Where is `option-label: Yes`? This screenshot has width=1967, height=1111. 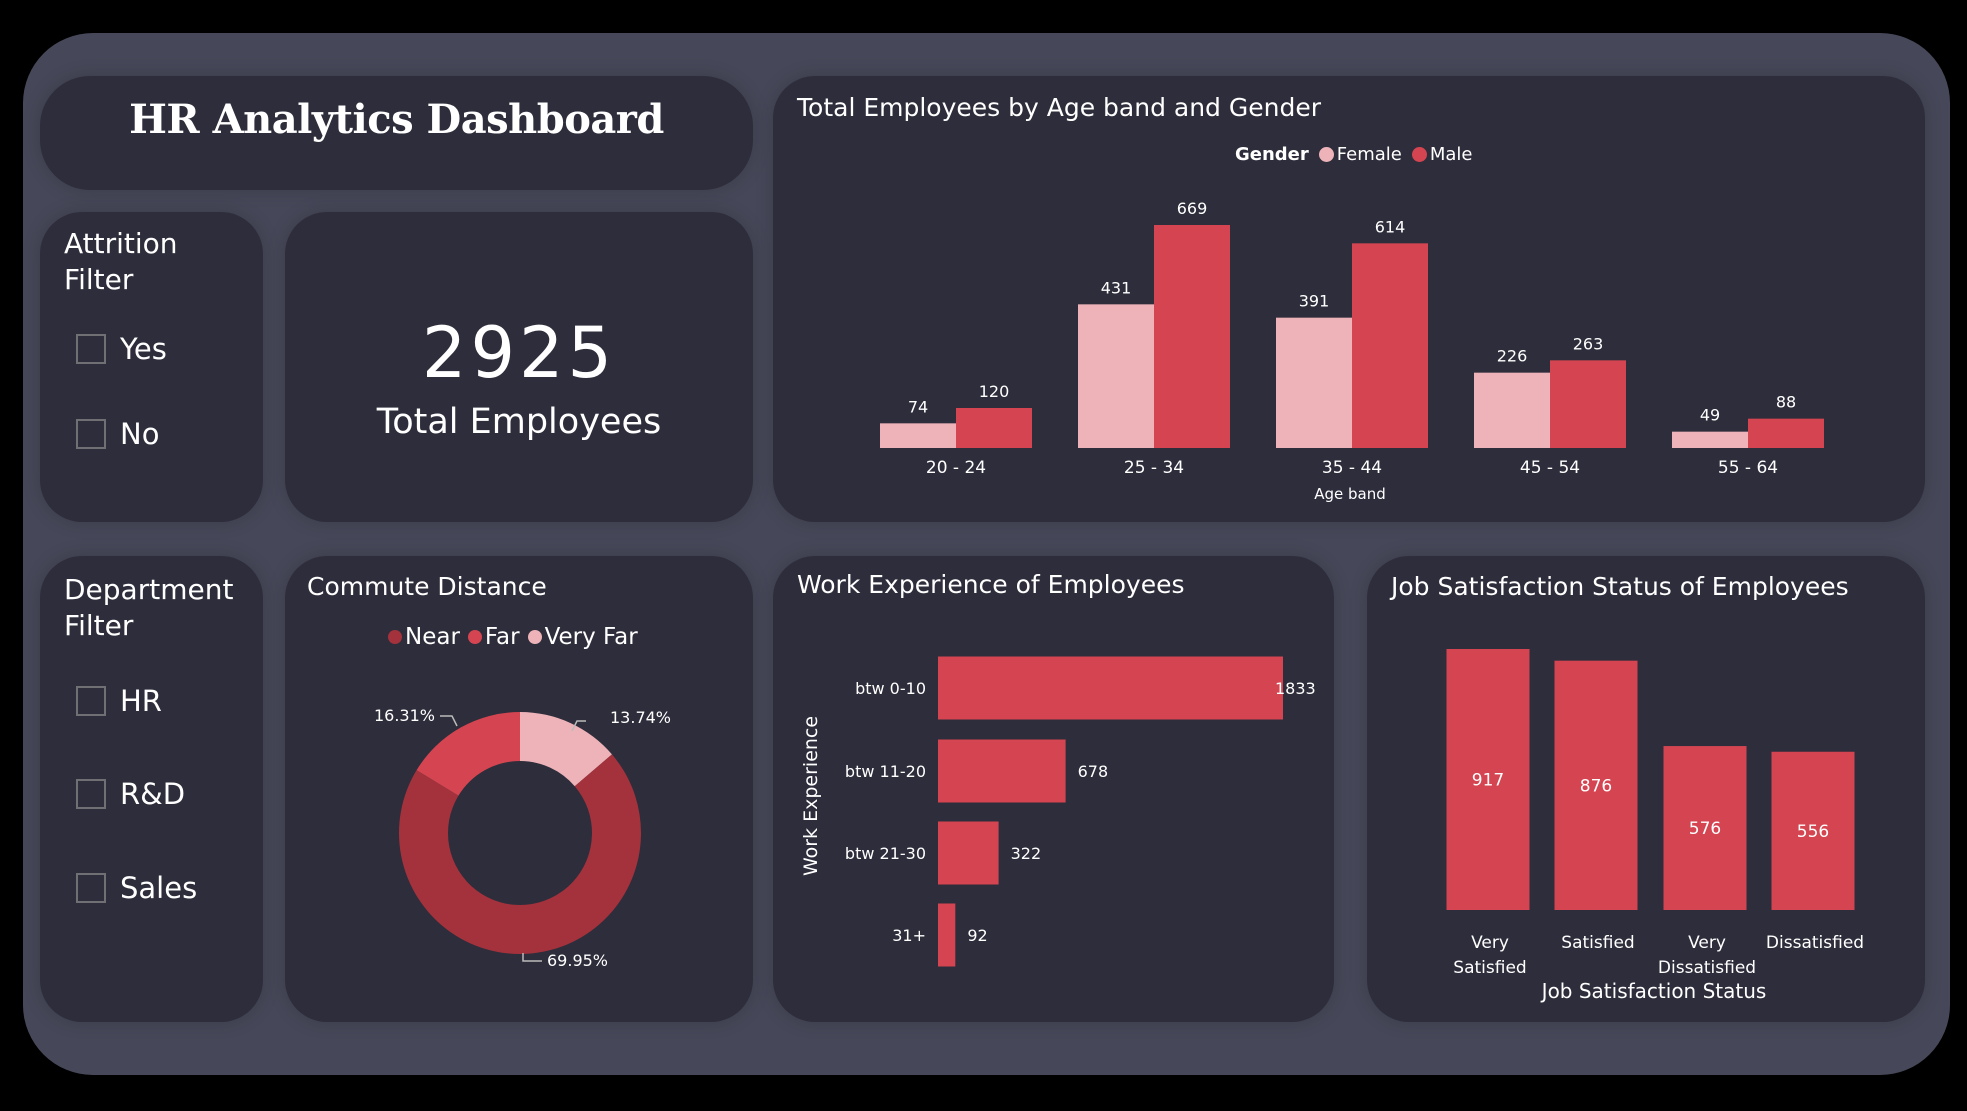 option-label: Yes is located at coordinates (143, 349).